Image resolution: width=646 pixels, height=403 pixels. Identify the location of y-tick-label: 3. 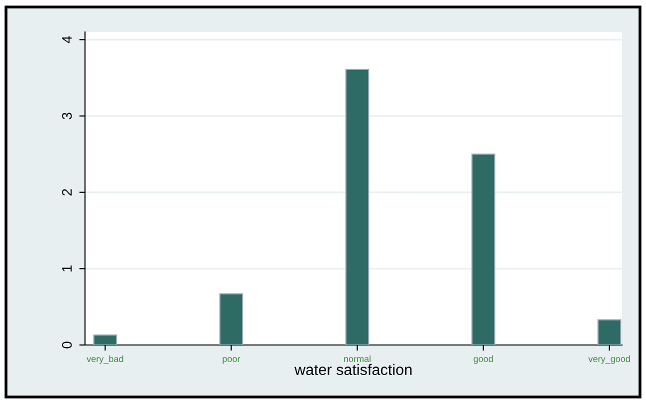
(67, 116).